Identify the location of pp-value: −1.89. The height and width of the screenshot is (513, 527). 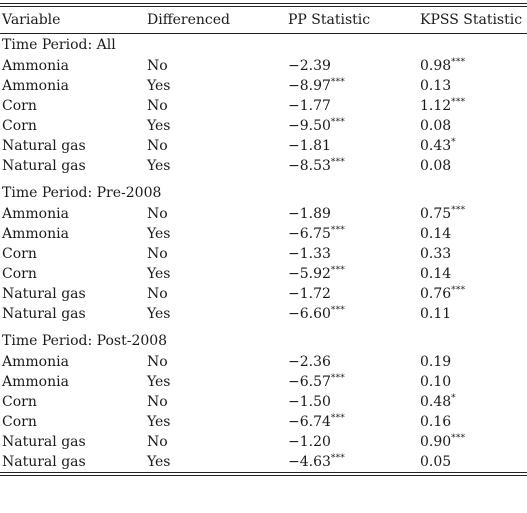
(309, 214).